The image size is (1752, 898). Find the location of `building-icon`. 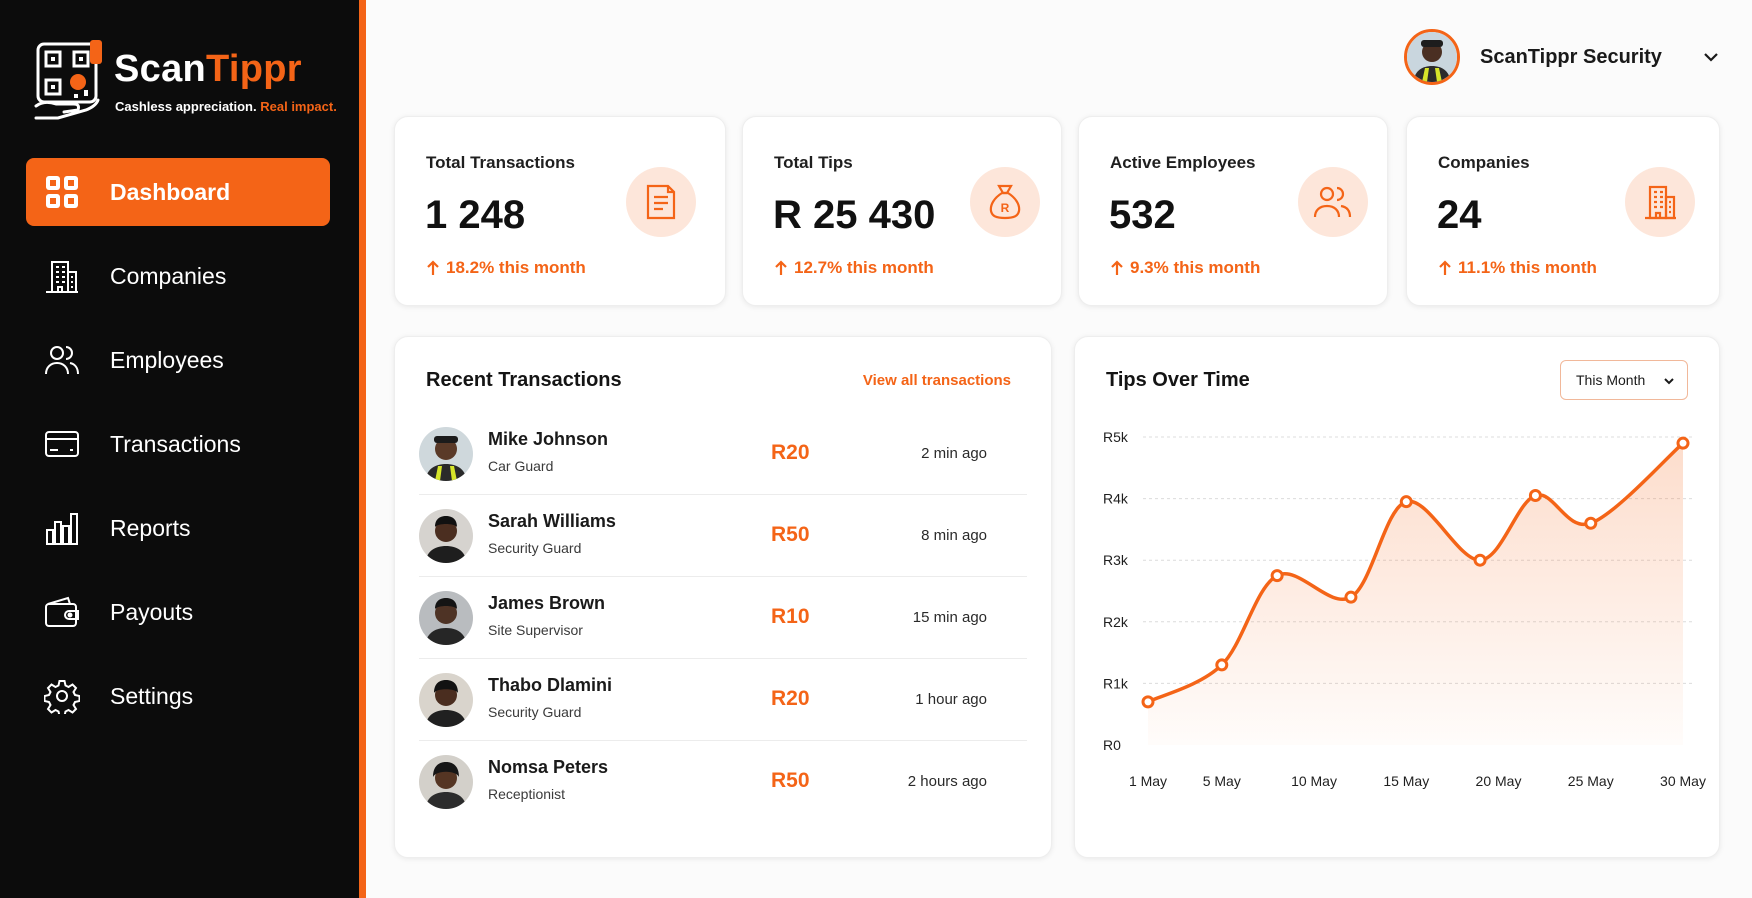

building-icon is located at coordinates (1660, 202).